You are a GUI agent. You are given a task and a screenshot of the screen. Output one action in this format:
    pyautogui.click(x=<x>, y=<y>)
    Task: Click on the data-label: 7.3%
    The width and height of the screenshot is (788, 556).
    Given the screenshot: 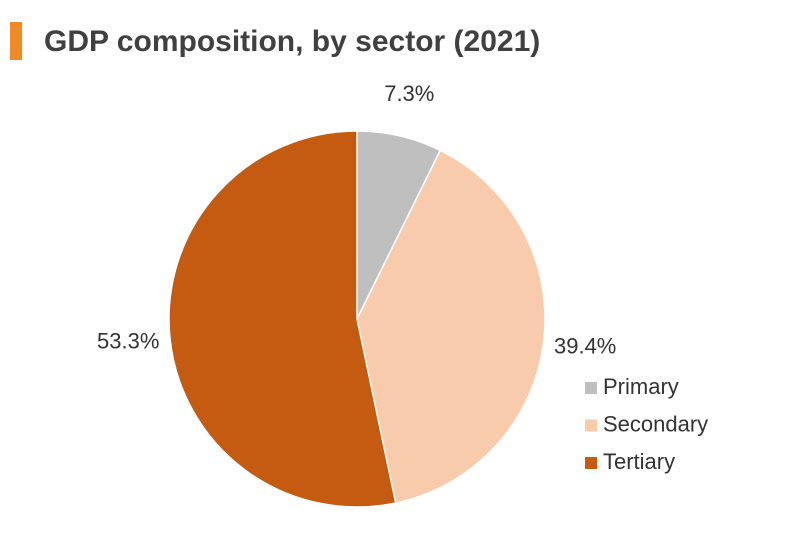 What is the action you would take?
    pyautogui.click(x=409, y=93)
    